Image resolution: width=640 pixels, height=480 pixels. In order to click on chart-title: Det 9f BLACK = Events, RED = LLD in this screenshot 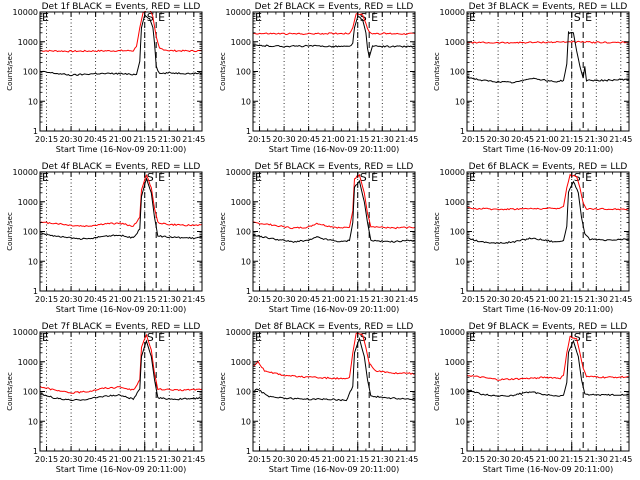, I will do `click(548, 327)`.